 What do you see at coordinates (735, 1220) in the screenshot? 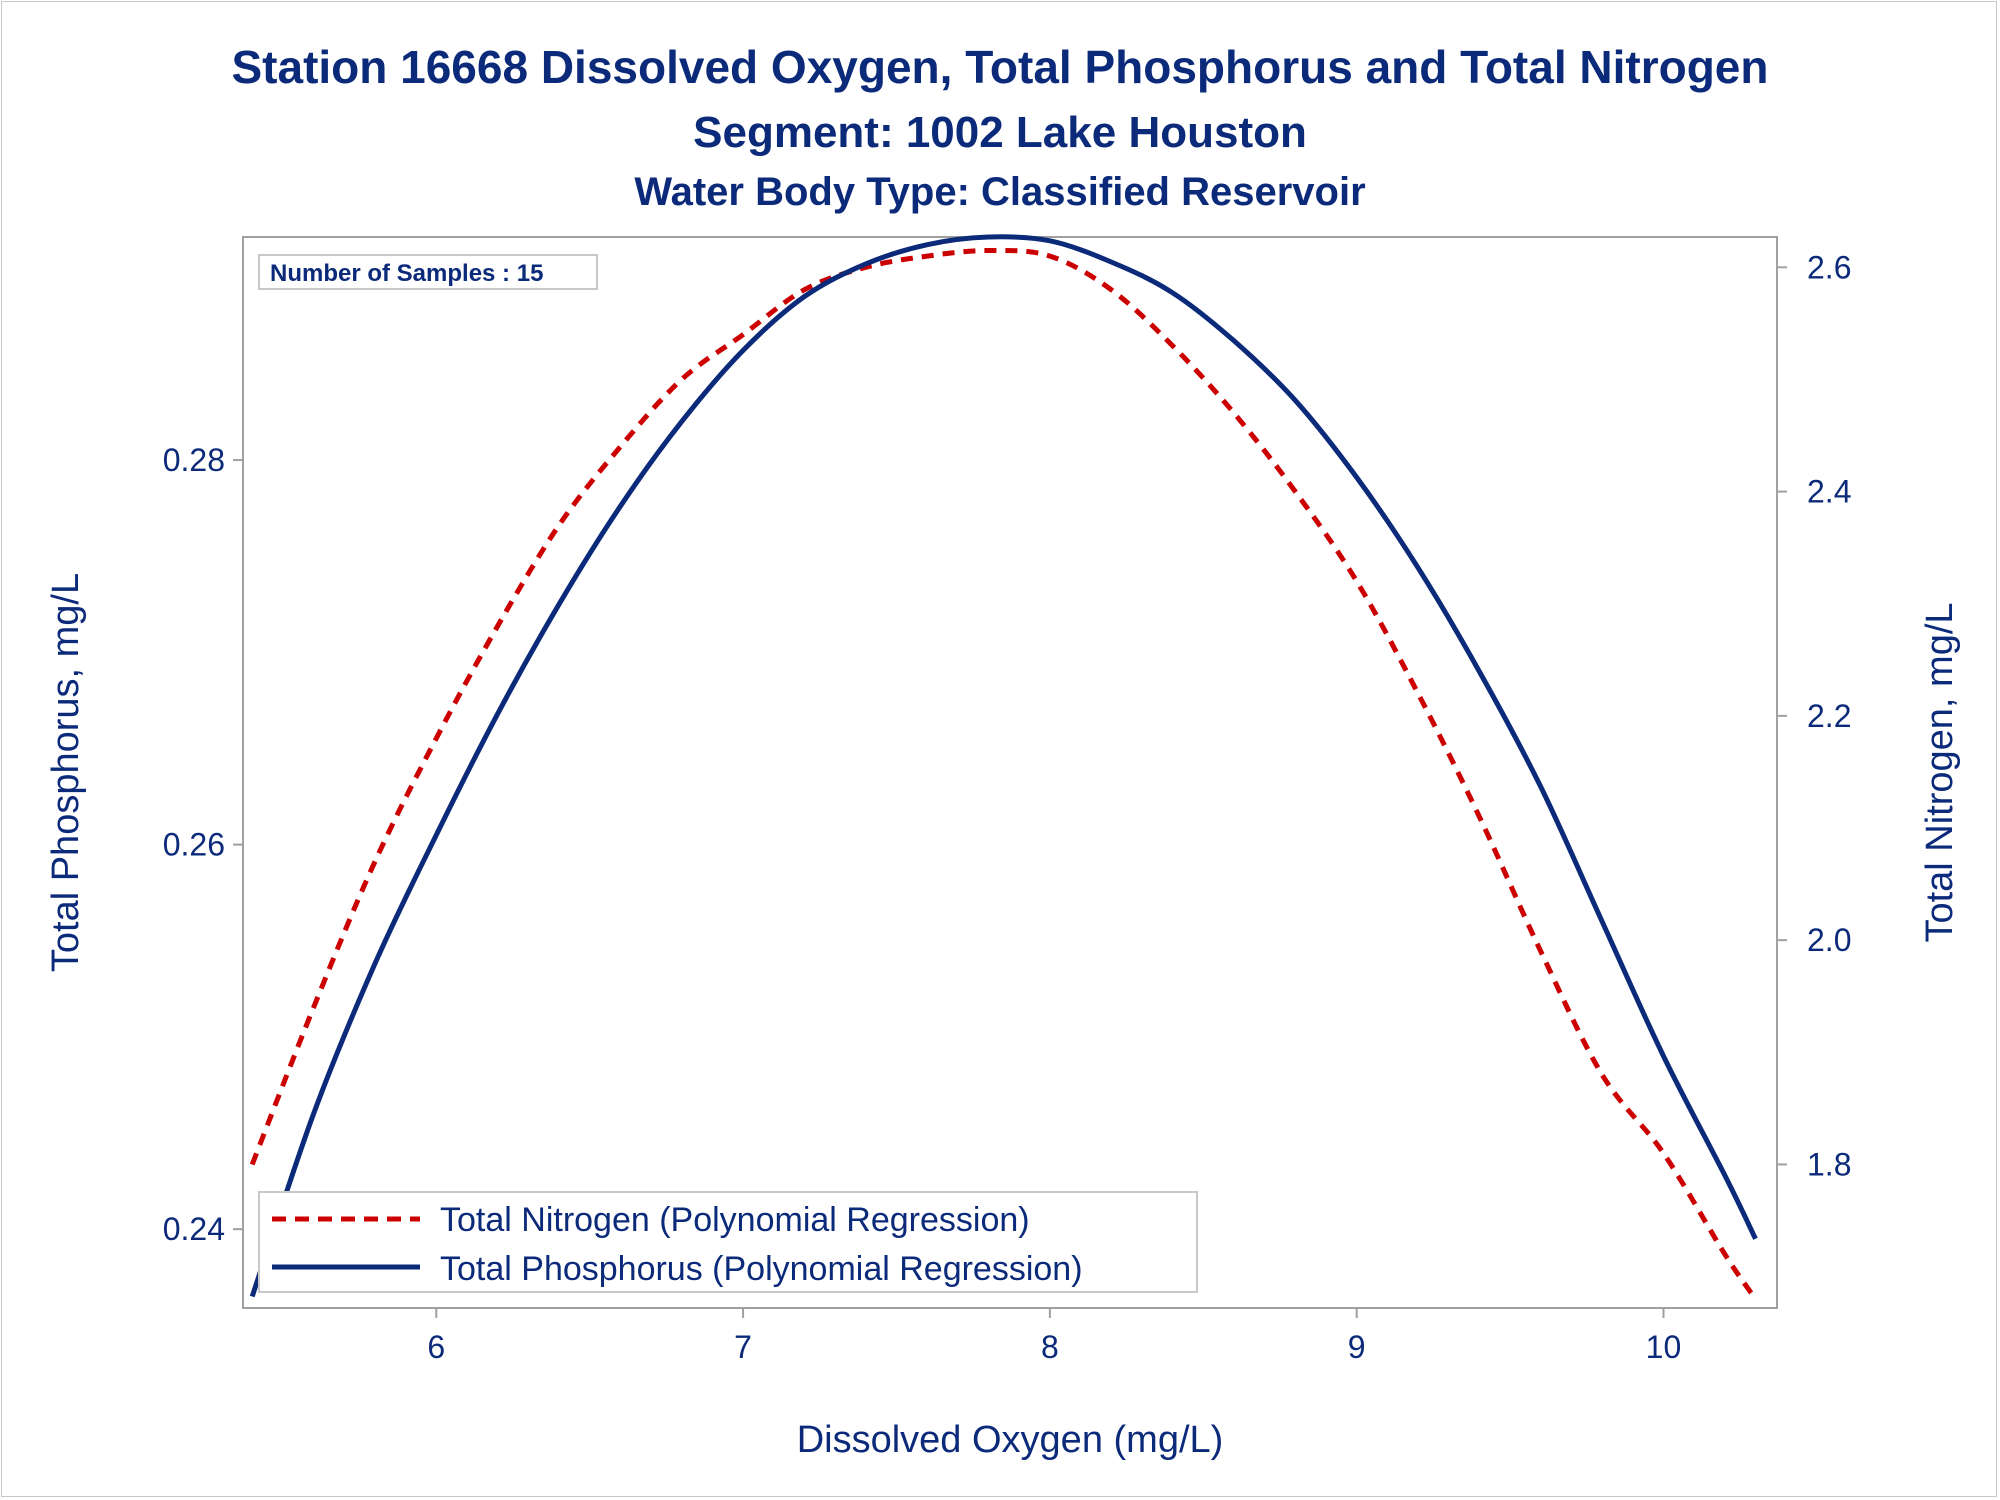
I see `legend-label-nitrogen: Total Nitrogen (Polynomial Regression)` at bounding box center [735, 1220].